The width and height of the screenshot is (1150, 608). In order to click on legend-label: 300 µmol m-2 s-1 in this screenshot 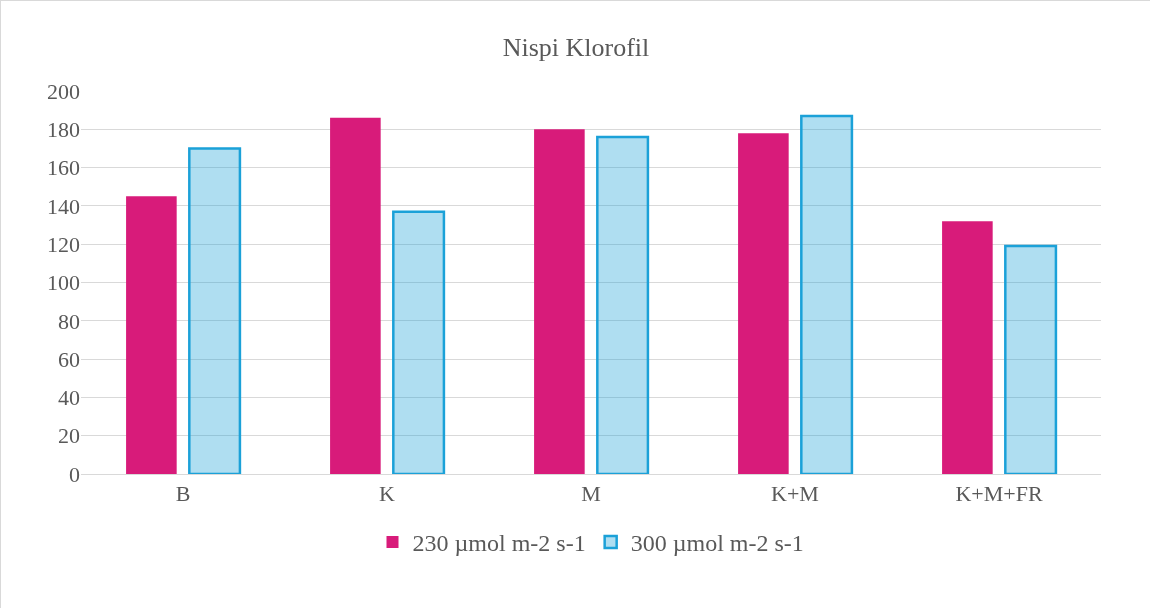, I will do `click(717, 543)`.